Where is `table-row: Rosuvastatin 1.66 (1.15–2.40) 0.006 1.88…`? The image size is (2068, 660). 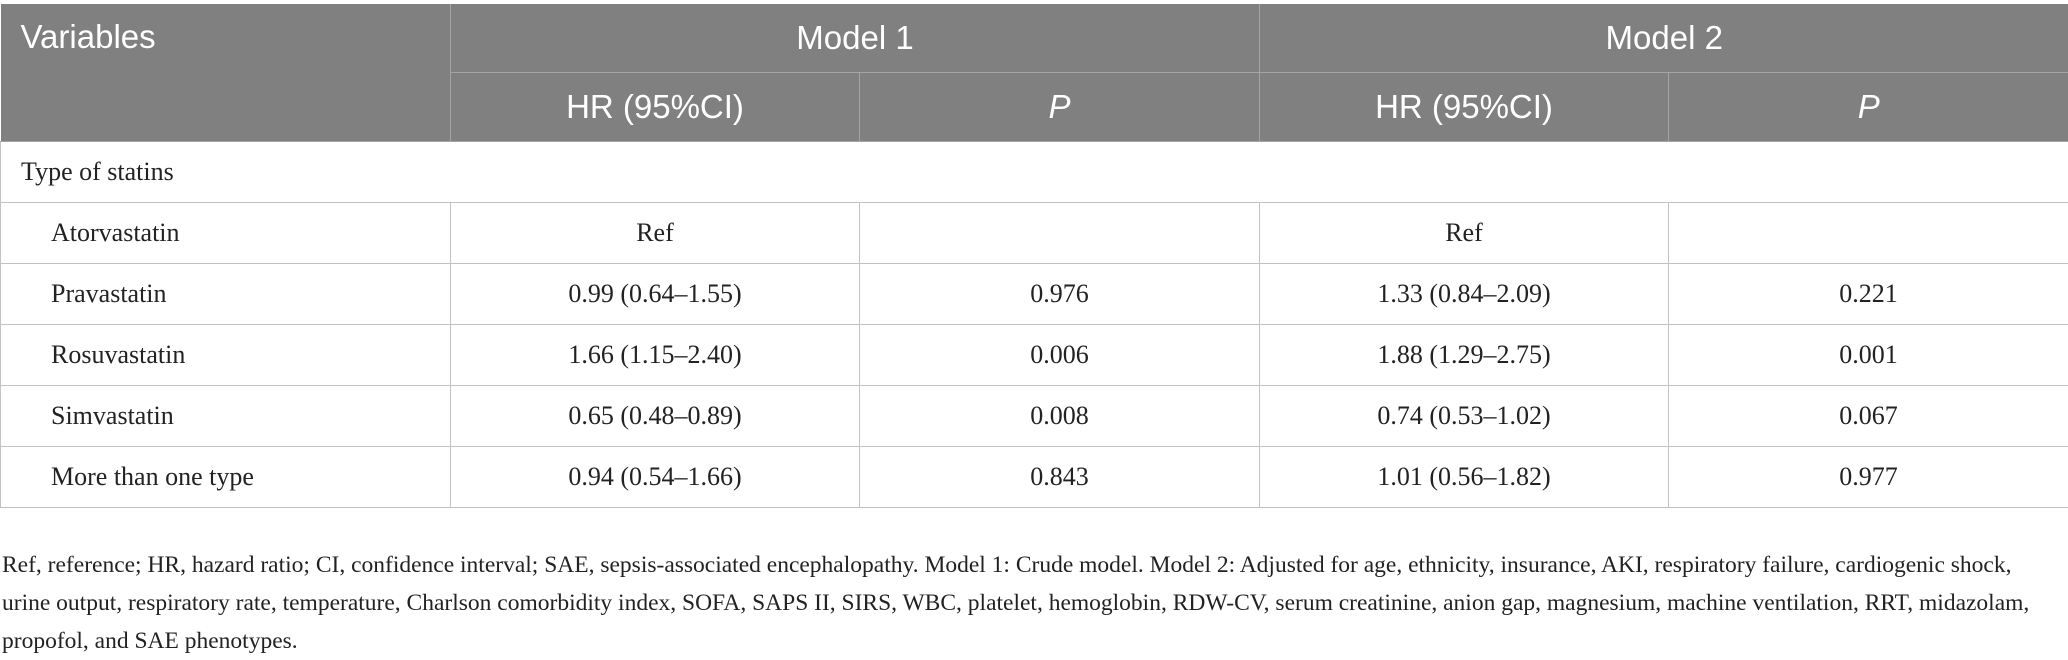 table-row: Rosuvastatin 1.66 (1.15–2.40) 0.006 1.88… is located at coordinates (1034, 355).